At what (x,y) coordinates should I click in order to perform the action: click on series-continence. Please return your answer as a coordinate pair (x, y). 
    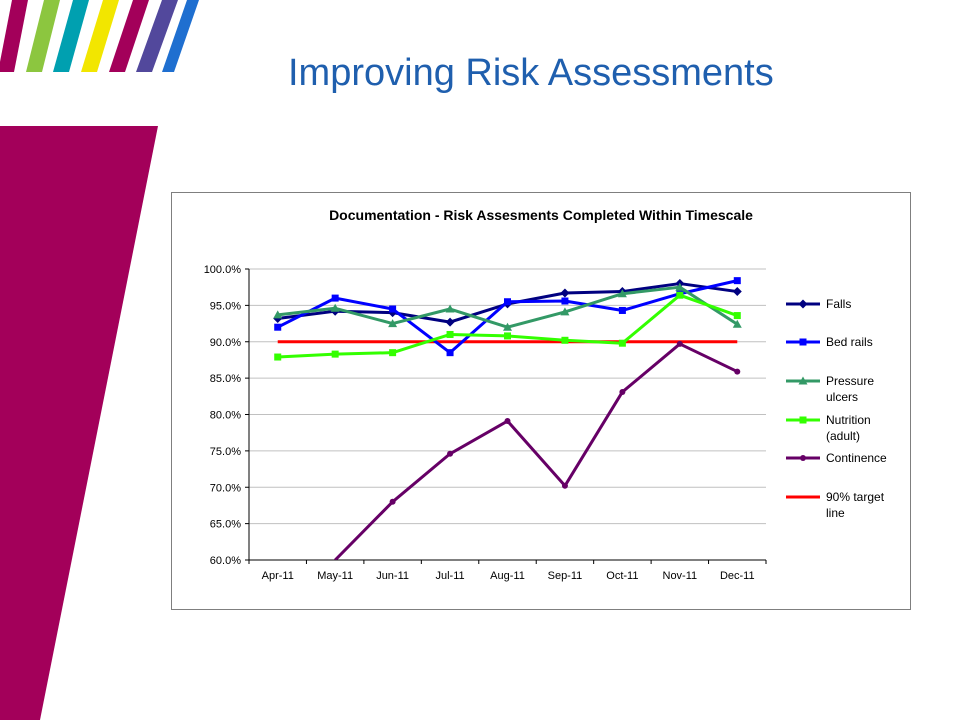
    Looking at the image, I should click on (537, 450).